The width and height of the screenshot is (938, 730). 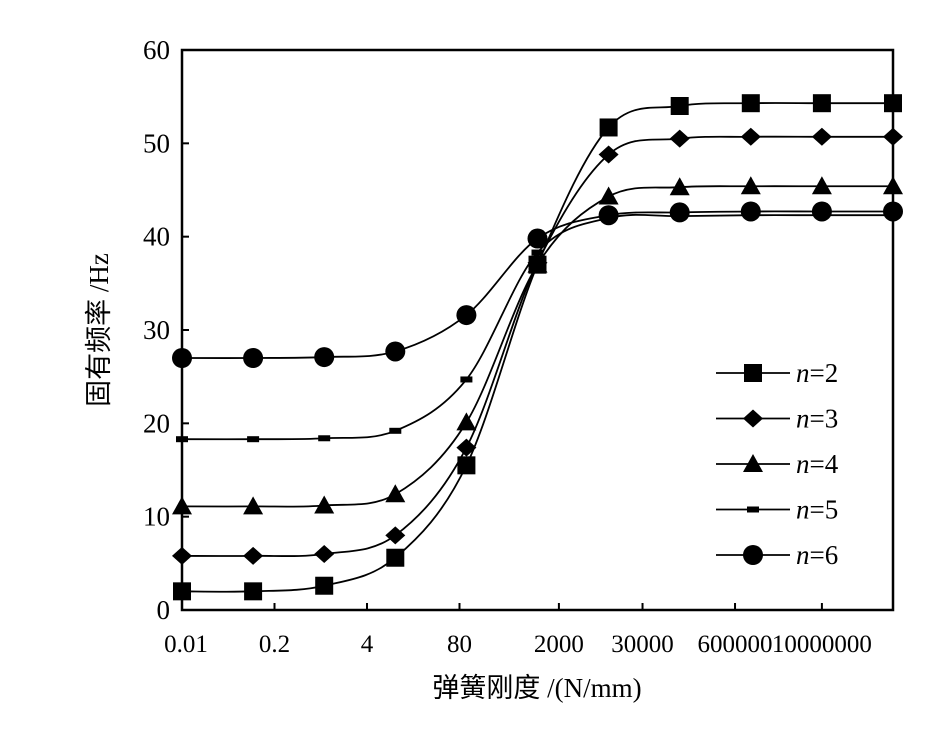 I want to click on y-tick-label: 30, so click(x=156, y=330).